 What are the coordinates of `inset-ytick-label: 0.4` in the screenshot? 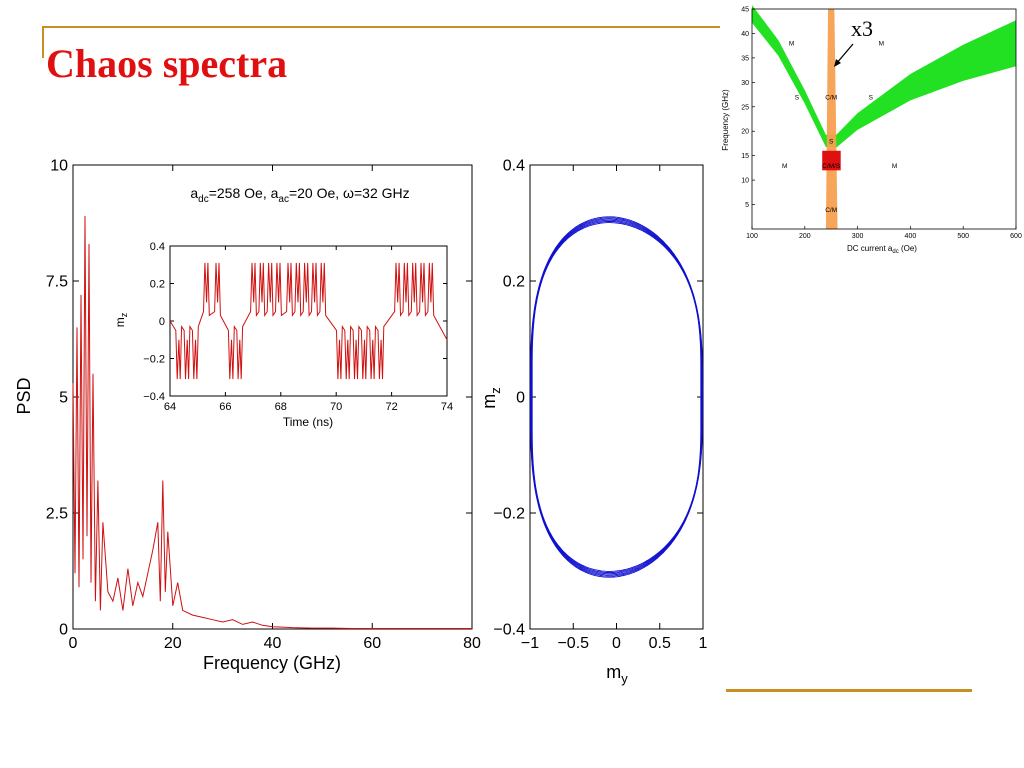 It's located at (157, 247).